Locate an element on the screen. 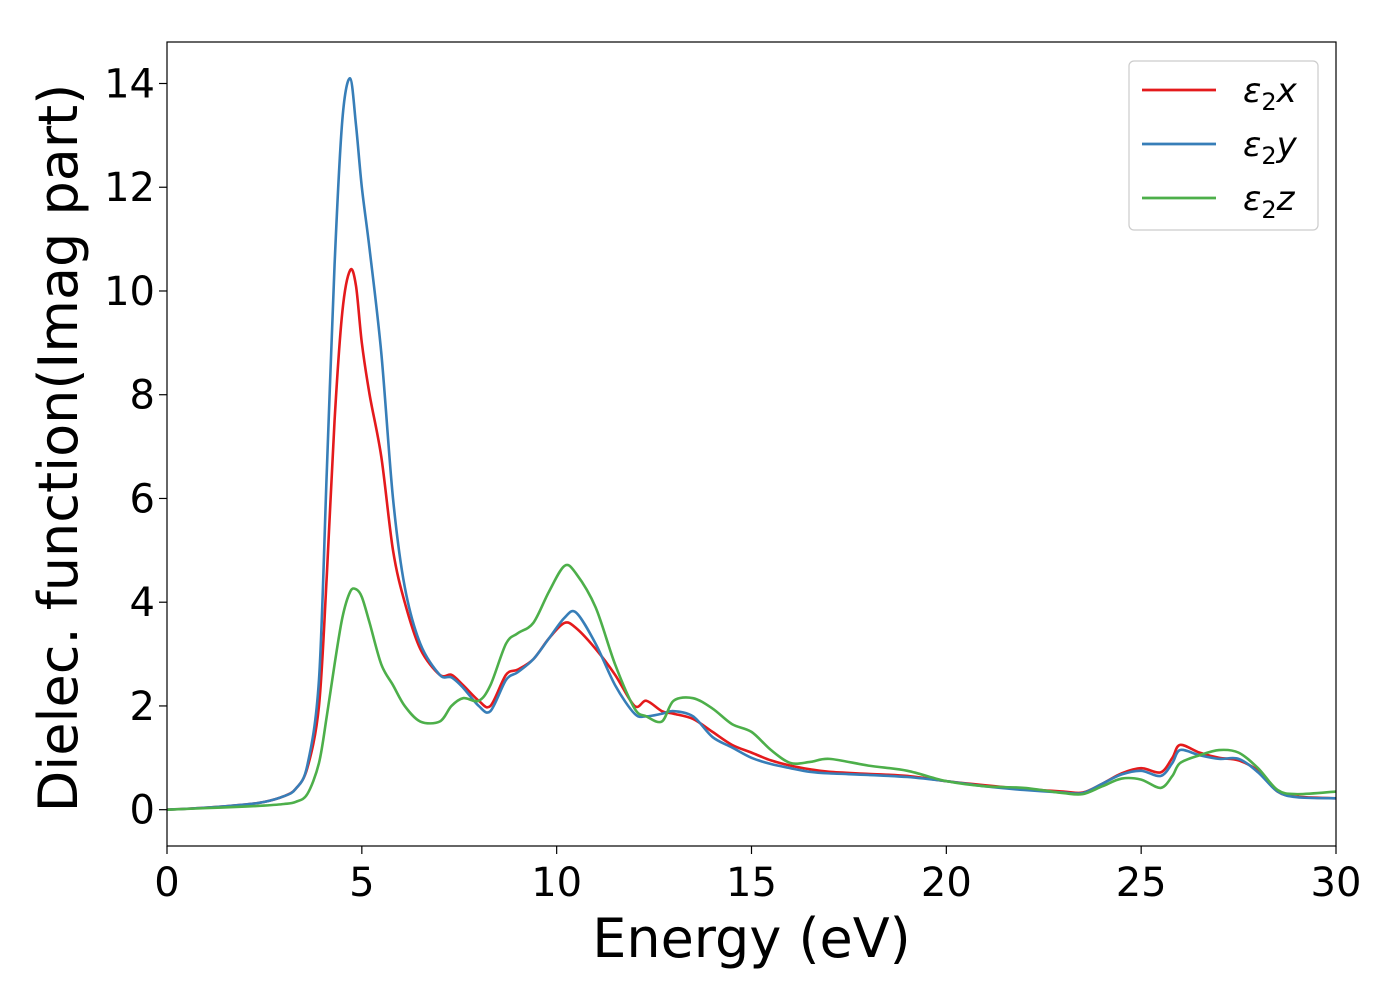 This screenshot has height=1000, width=1400. x-tick-label: 10 is located at coordinates (556, 883).